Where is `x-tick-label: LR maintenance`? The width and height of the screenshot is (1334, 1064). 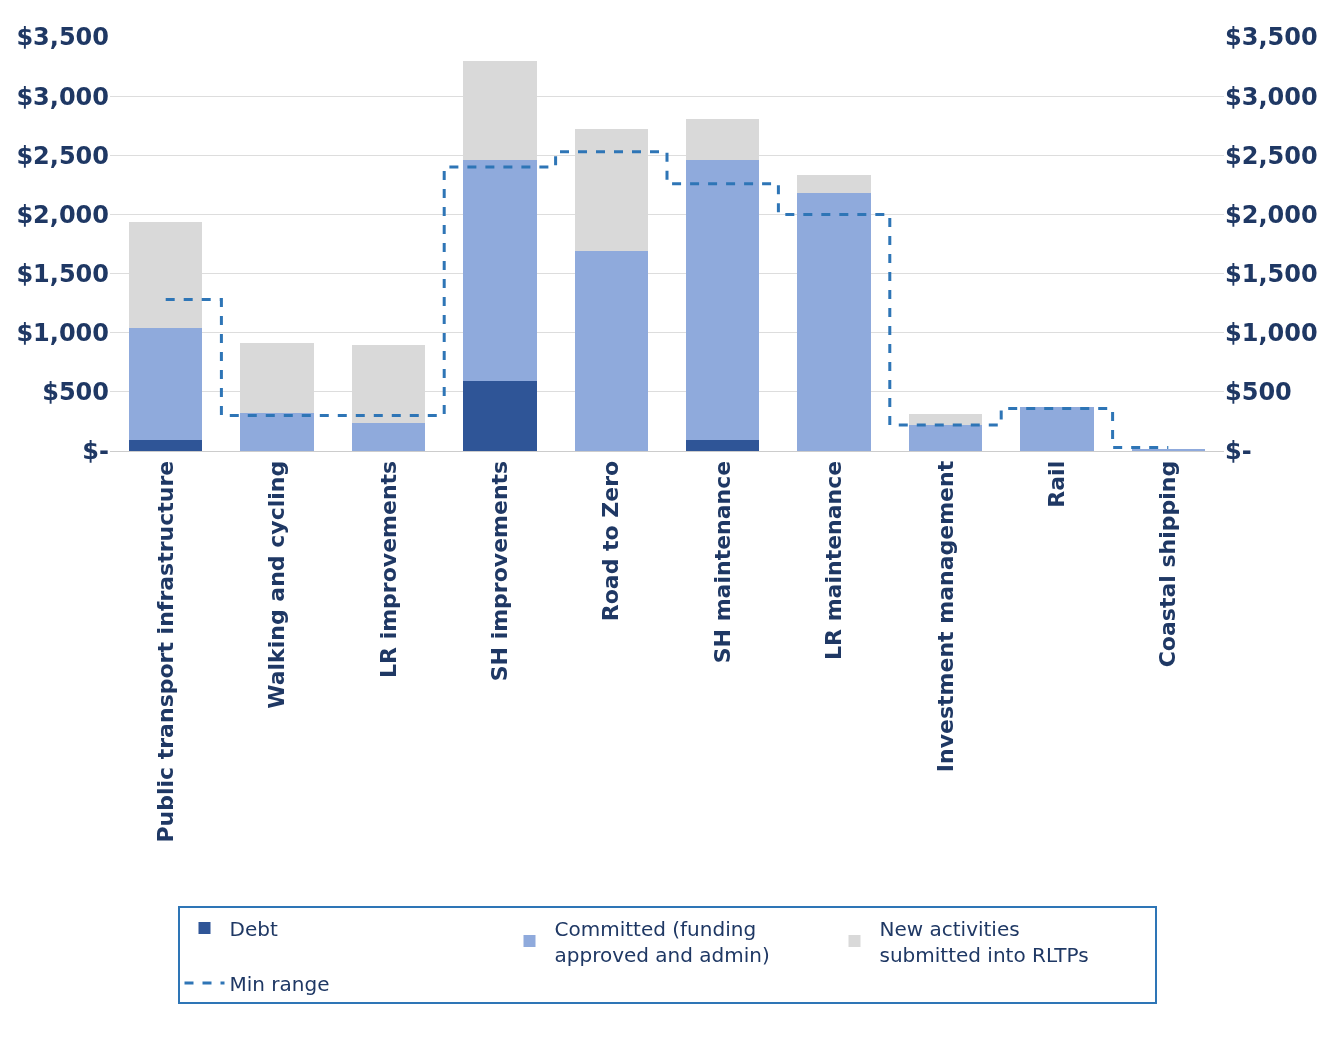 x-tick-label: LR maintenance is located at coordinates (834, 560).